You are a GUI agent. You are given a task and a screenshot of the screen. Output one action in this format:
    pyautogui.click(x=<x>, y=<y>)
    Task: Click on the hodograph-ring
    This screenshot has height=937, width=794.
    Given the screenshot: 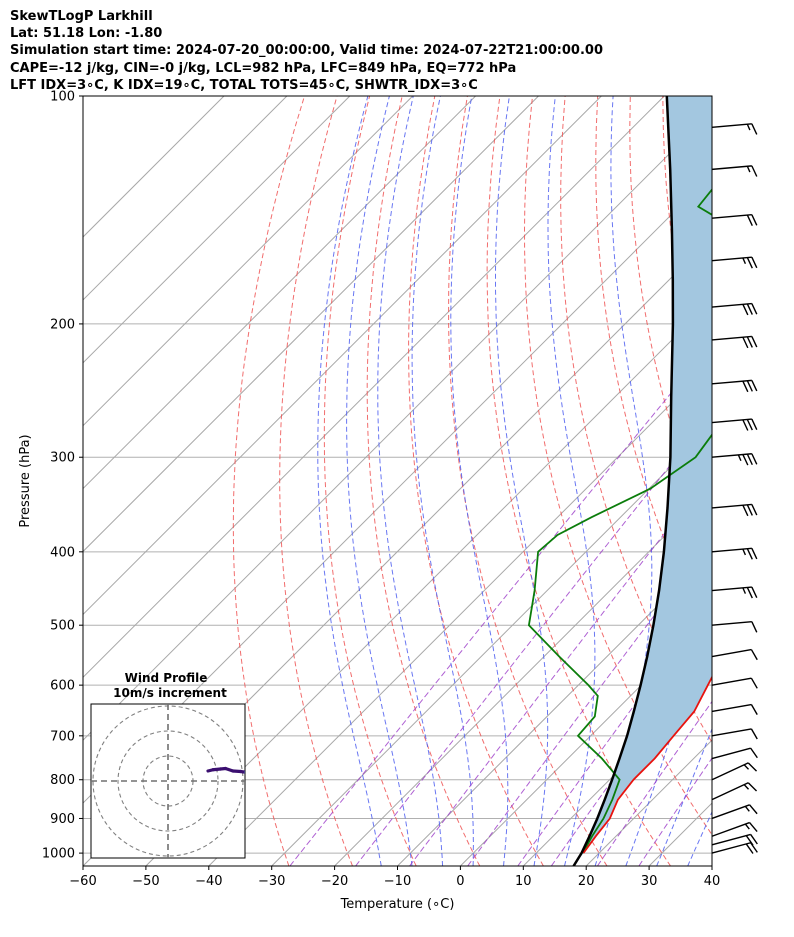 What is the action you would take?
    pyautogui.click(x=168, y=781)
    